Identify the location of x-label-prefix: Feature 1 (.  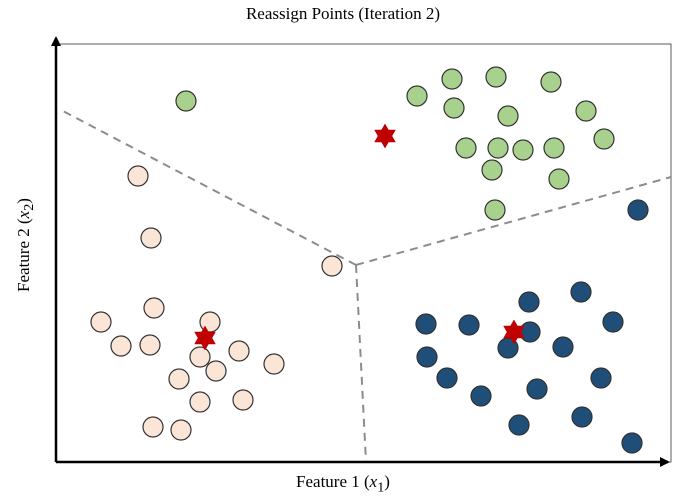
(333, 481).